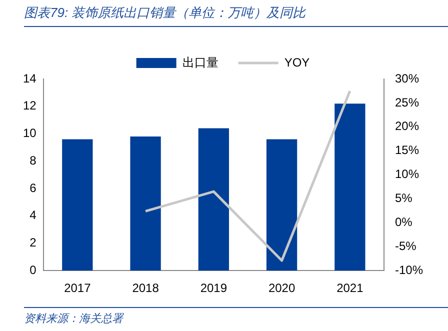 The width and height of the screenshot is (448, 331). What do you see at coordinates (29, 133) in the screenshot?
I see `y-tick-label: 10` at bounding box center [29, 133].